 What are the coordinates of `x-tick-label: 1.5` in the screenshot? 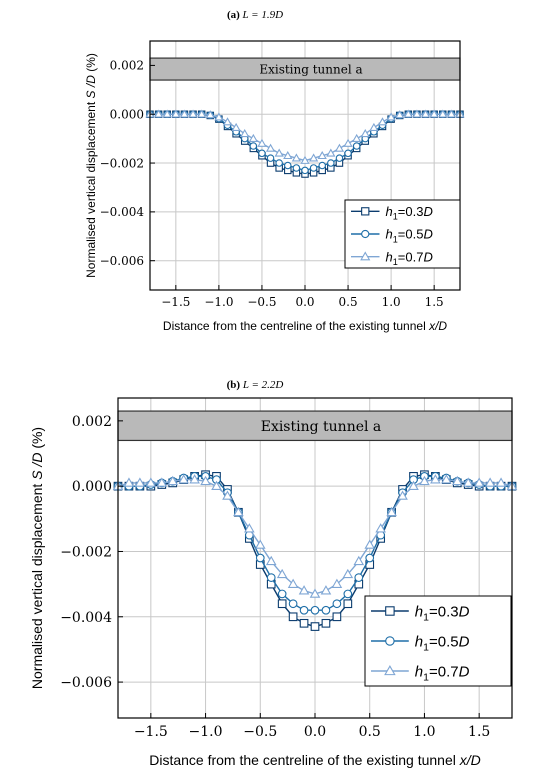 It's located at (434, 302).